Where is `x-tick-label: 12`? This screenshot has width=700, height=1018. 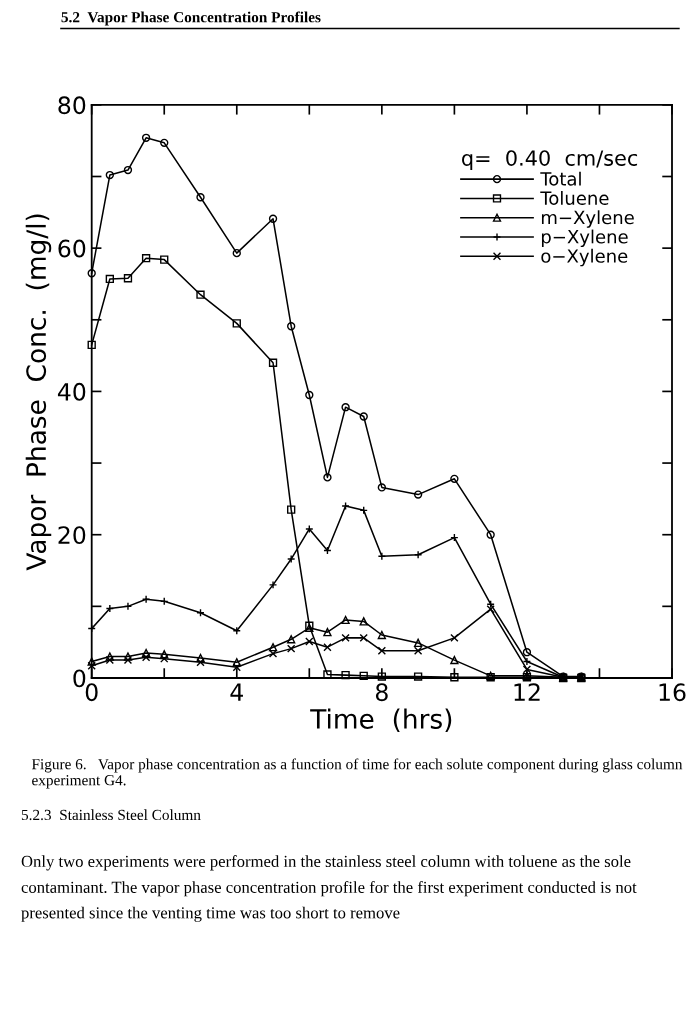 x-tick-label: 12 is located at coordinates (527, 692).